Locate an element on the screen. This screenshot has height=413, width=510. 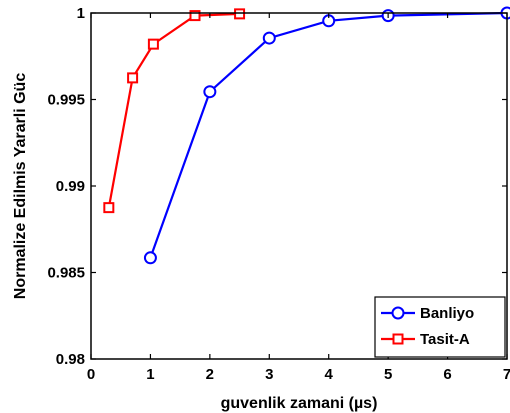
x-tick-label: 7 is located at coordinates (506, 374).